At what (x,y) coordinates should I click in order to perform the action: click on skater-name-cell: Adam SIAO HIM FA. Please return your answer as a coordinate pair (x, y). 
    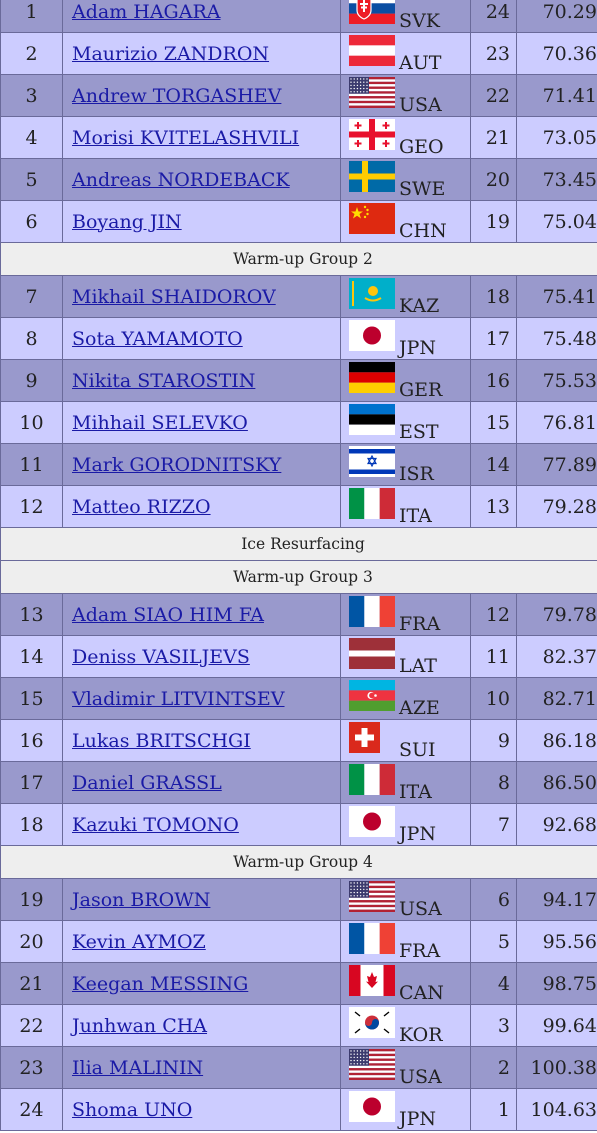
    Looking at the image, I should click on (201, 614).